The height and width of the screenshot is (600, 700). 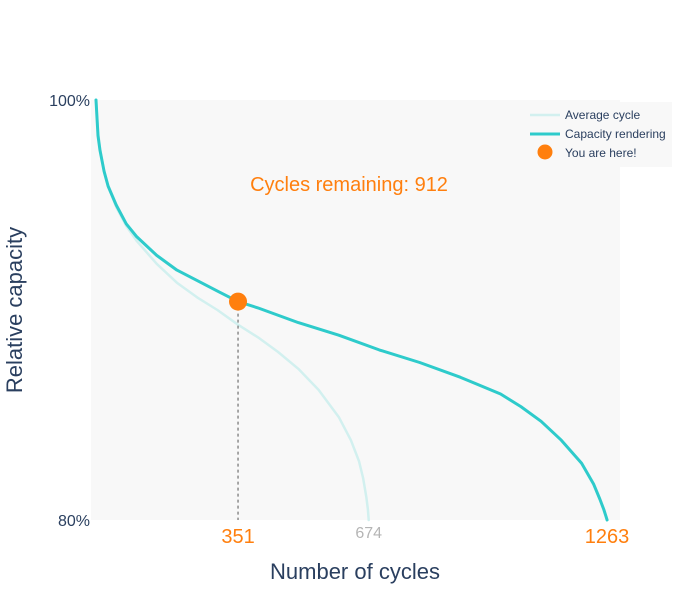 What do you see at coordinates (355, 571) in the screenshot?
I see `x-axis-title: Number of cycles` at bounding box center [355, 571].